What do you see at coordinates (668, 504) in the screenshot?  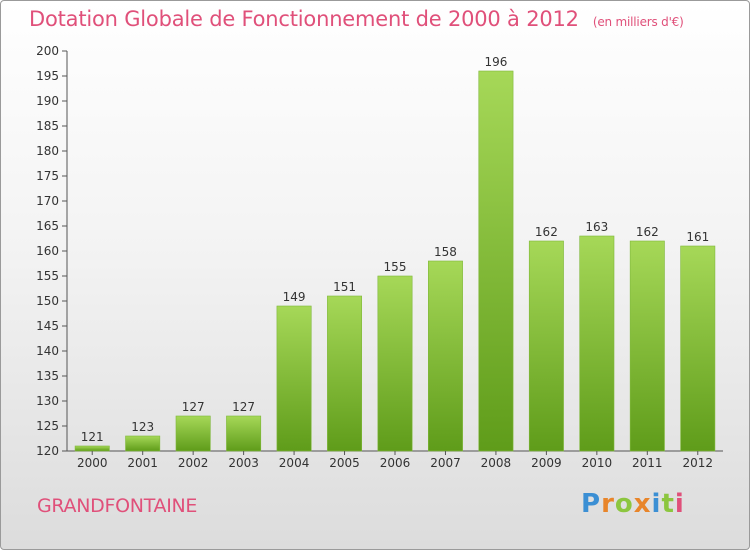 I see `logo-letter: t` at bounding box center [668, 504].